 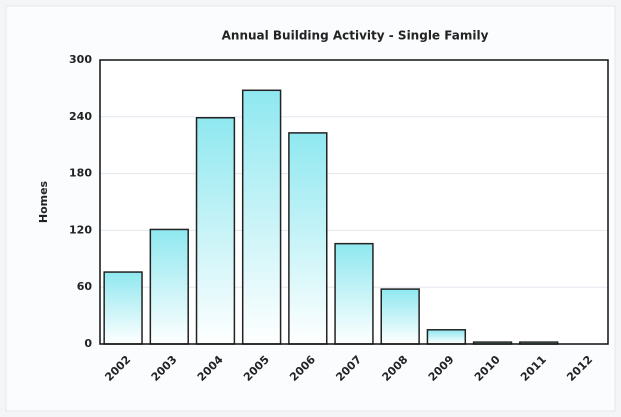 What do you see at coordinates (85, 286) in the screenshot?
I see `y-tick-label: 60` at bounding box center [85, 286].